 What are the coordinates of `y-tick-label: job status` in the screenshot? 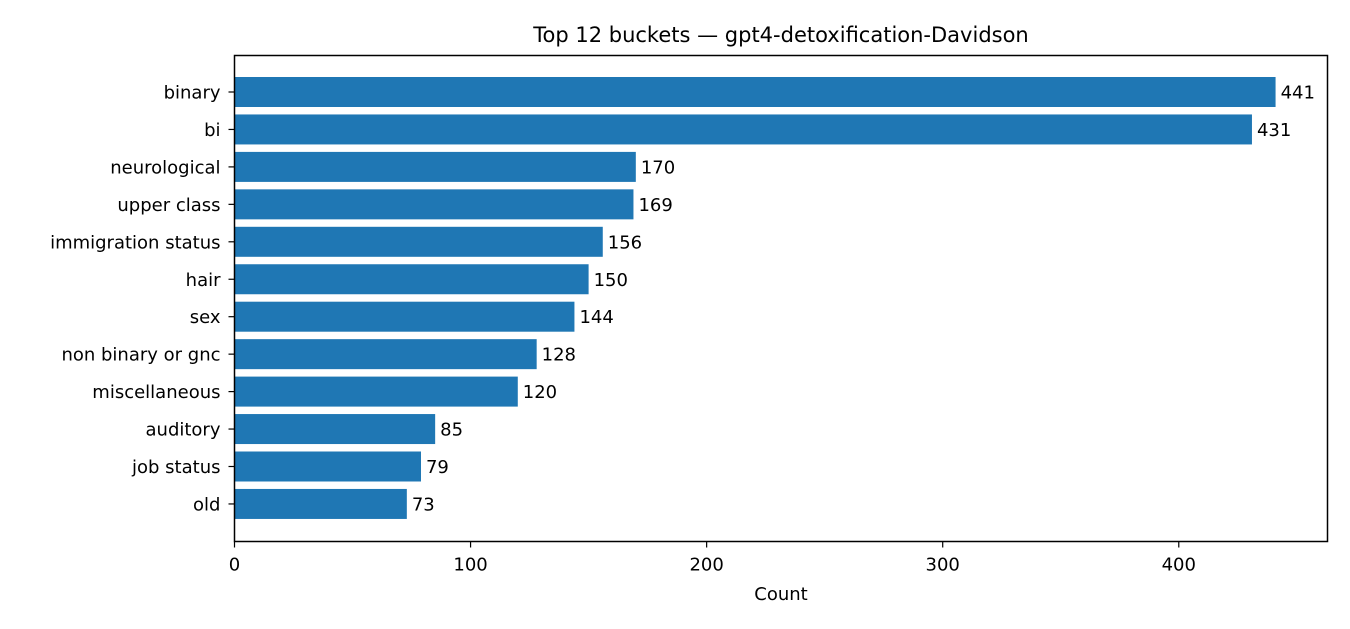 It's located at (175, 467).